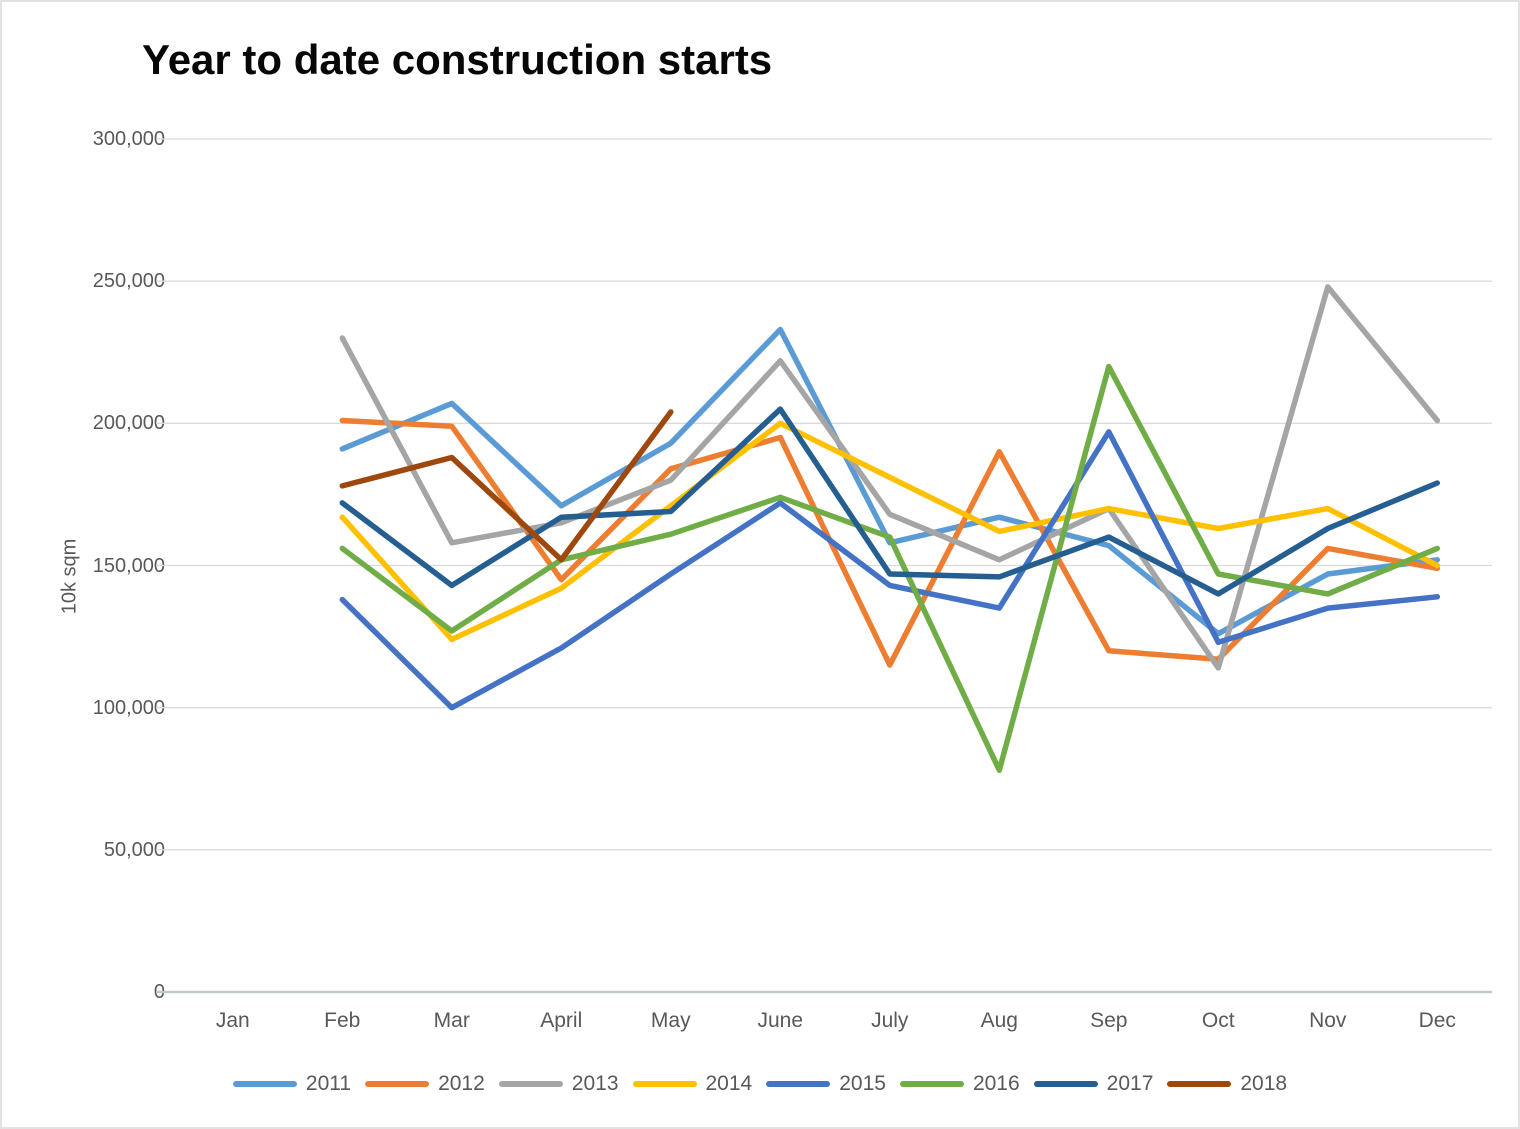  I want to click on legend-item-2018: 2018, so click(1227, 1084).